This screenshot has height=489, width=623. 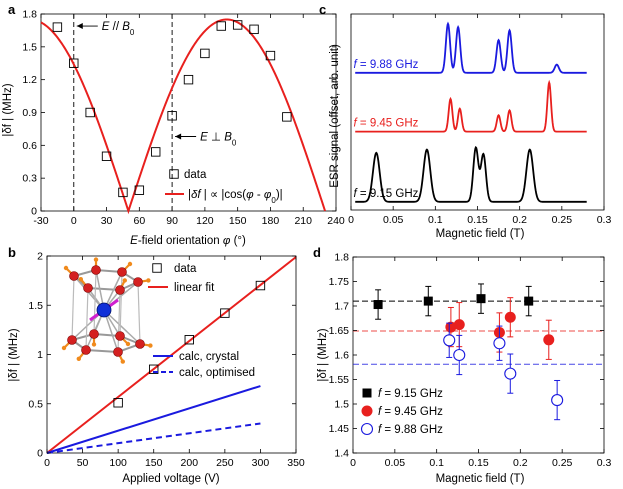 I want to click on trace-label: f = 9.88 GHz, so click(x=386, y=65).